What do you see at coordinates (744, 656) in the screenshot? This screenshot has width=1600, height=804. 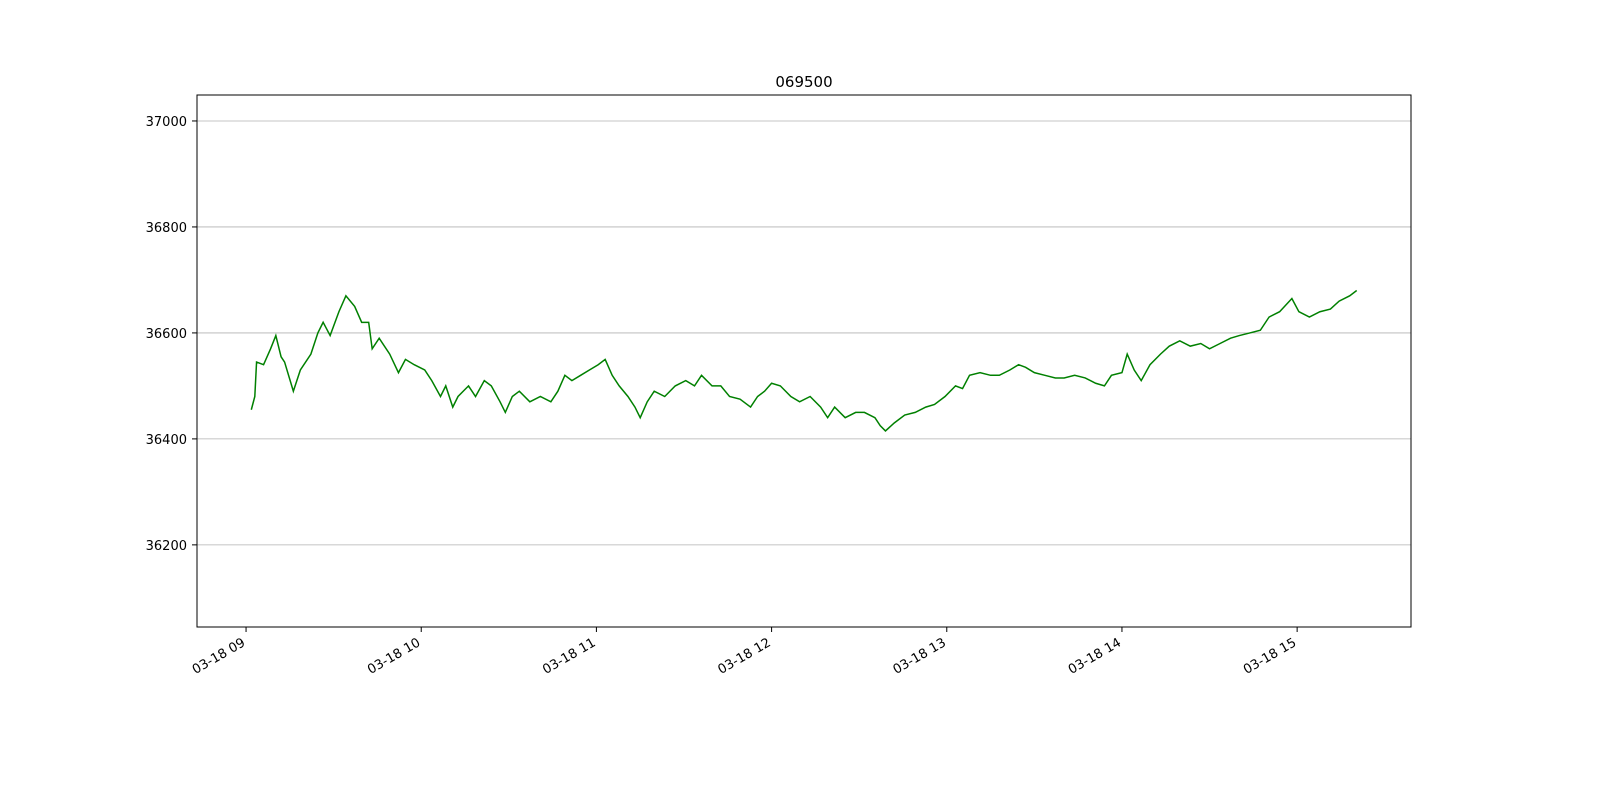 I see `x-tick-label: 03-18 12` at bounding box center [744, 656].